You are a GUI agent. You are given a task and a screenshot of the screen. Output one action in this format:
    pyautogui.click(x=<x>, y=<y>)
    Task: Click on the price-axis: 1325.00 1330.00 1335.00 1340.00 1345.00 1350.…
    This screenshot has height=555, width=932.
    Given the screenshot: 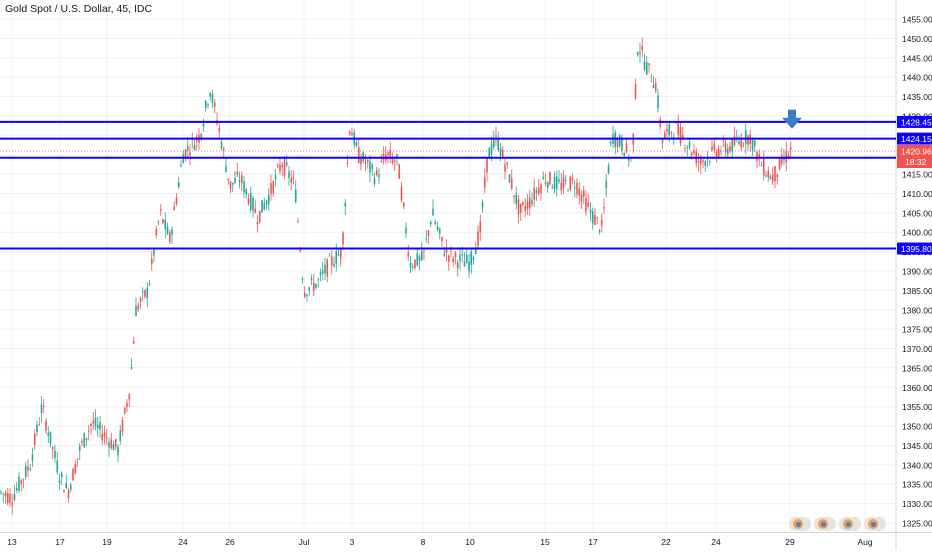 What is the action you would take?
    pyautogui.click(x=917, y=272)
    